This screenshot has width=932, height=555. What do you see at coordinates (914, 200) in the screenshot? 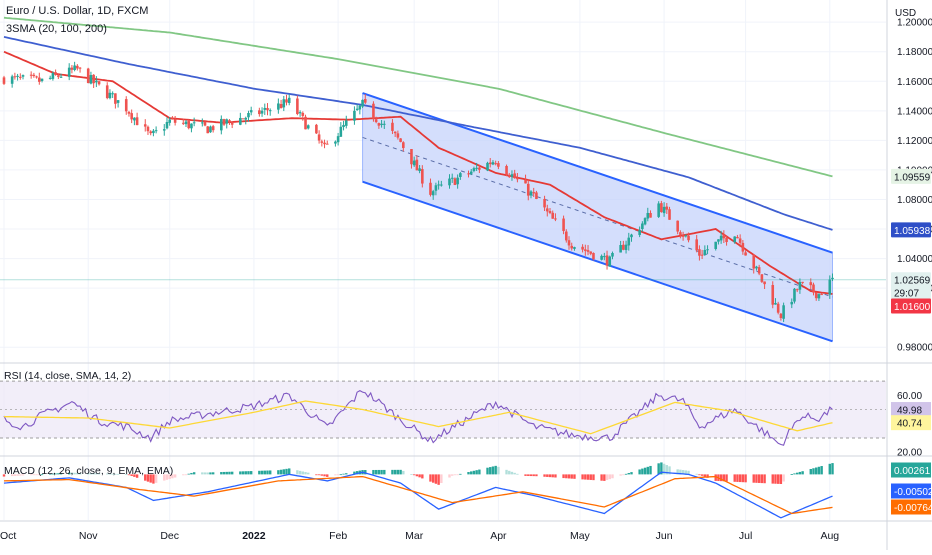
I see `price-tick-label: 1.08000` at bounding box center [914, 200].